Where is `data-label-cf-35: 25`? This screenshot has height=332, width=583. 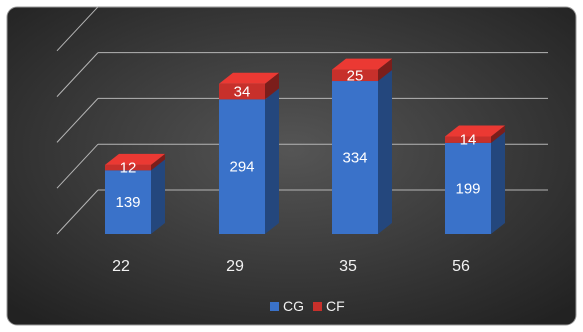
data-label-cf-35: 25 is located at coordinates (355, 75).